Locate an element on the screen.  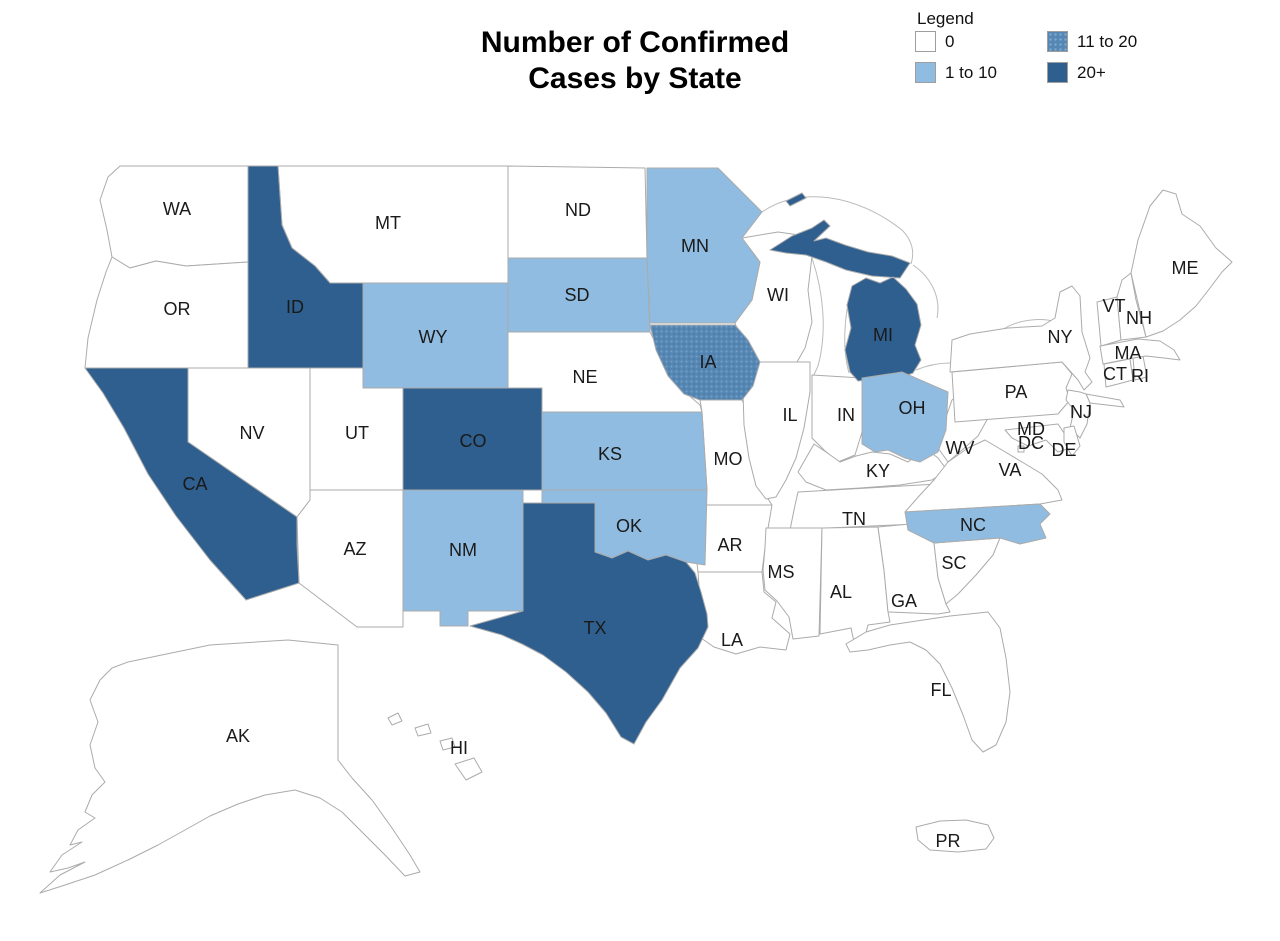
state-label-oh: OH is located at coordinates (912, 408).